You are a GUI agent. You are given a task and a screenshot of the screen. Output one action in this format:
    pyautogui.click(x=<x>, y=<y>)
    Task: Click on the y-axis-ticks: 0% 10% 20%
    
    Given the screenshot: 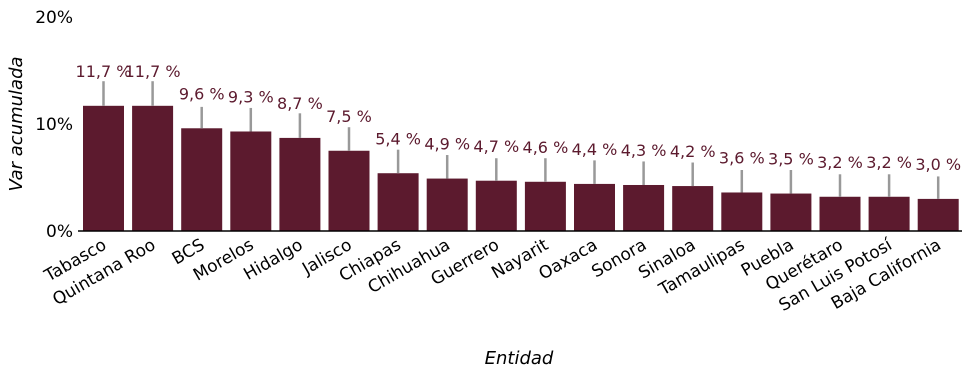 What is the action you would take?
    pyautogui.click(x=54, y=125)
    